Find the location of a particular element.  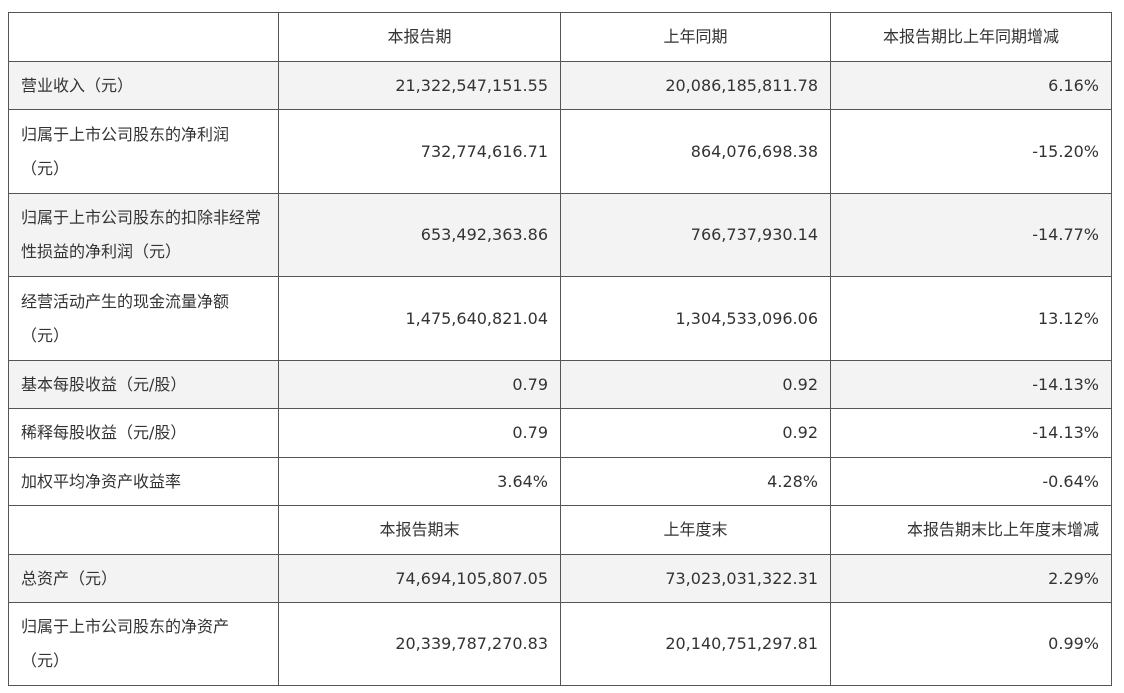

change-value: -15.20% is located at coordinates (971, 151).